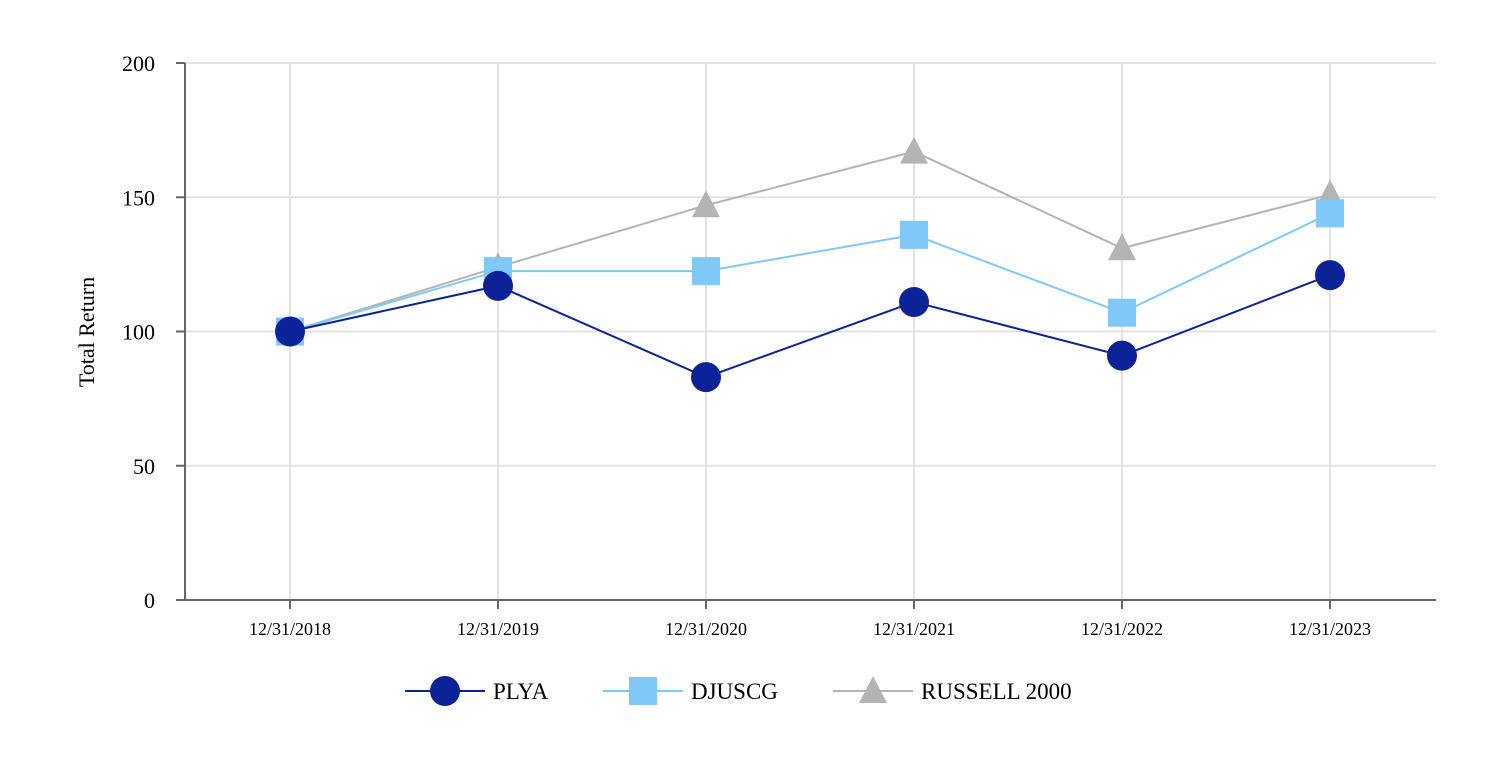  I want to click on legend-item-russell-2000: RUSSELL 2000, so click(952, 690).